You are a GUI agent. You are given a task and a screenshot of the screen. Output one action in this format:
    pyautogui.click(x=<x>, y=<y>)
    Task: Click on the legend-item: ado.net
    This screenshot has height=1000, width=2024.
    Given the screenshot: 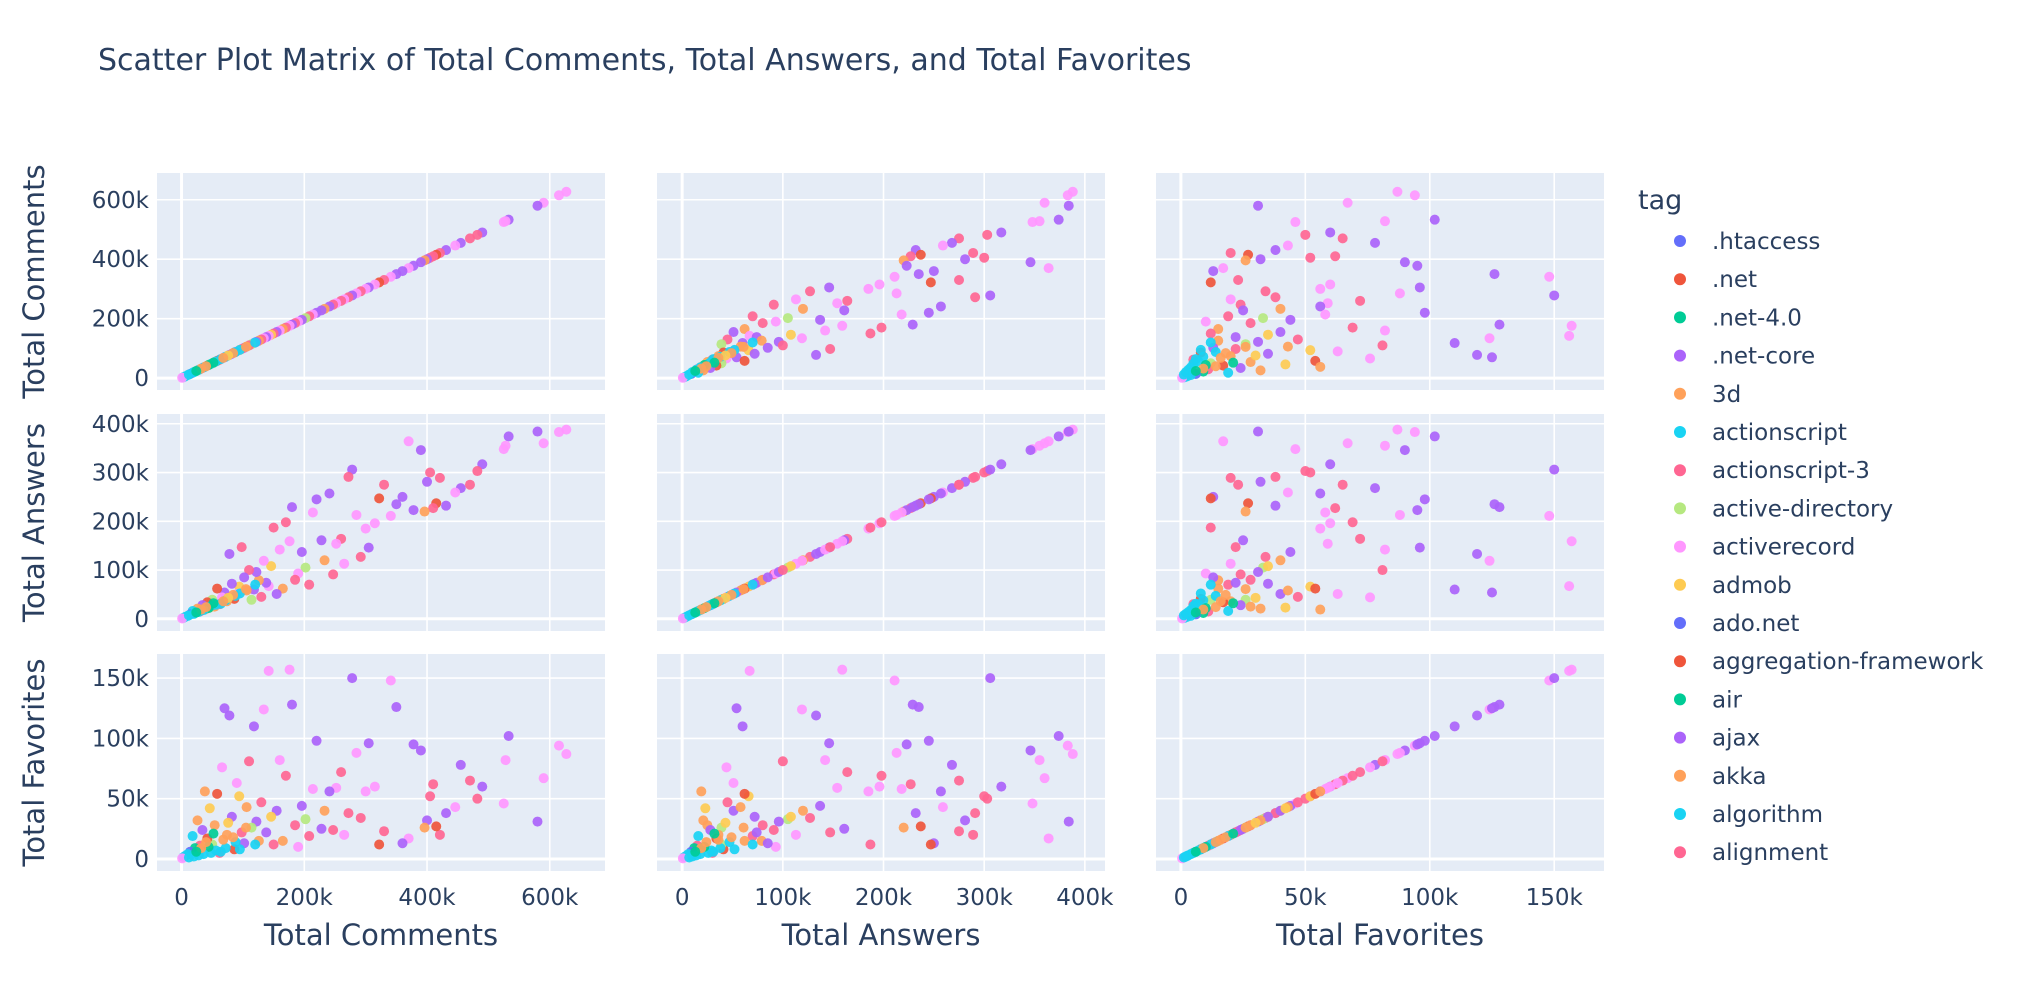 What is the action you would take?
    pyautogui.click(x=1736, y=624)
    